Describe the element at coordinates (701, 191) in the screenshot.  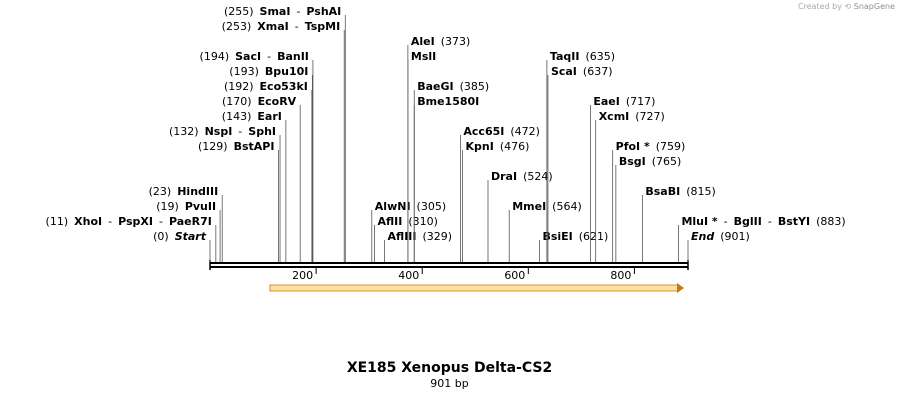
I see `site-position: (815)` at that location.